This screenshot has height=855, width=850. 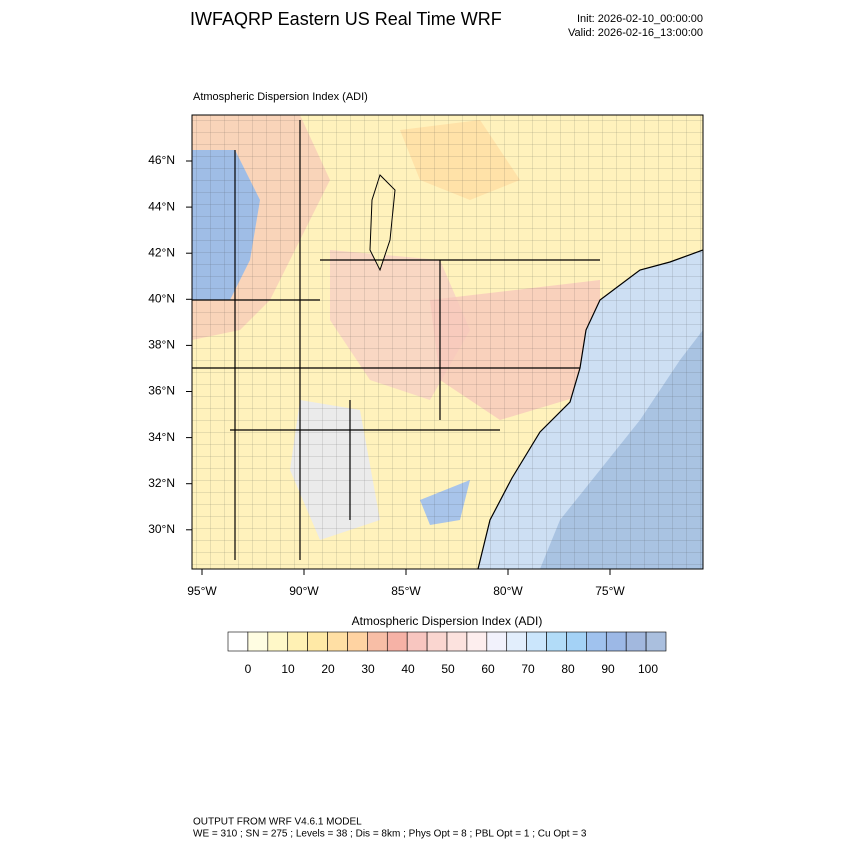 I want to click on colorbar-label: 100, so click(x=648, y=669).